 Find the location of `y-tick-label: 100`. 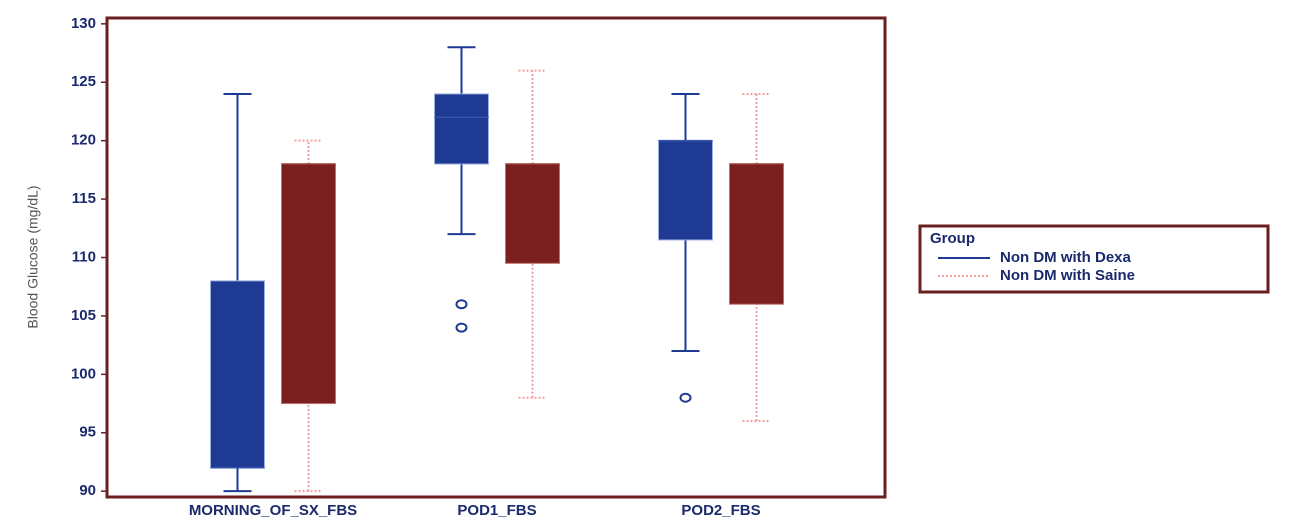

y-tick-label: 100 is located at coordinates (83, 373).